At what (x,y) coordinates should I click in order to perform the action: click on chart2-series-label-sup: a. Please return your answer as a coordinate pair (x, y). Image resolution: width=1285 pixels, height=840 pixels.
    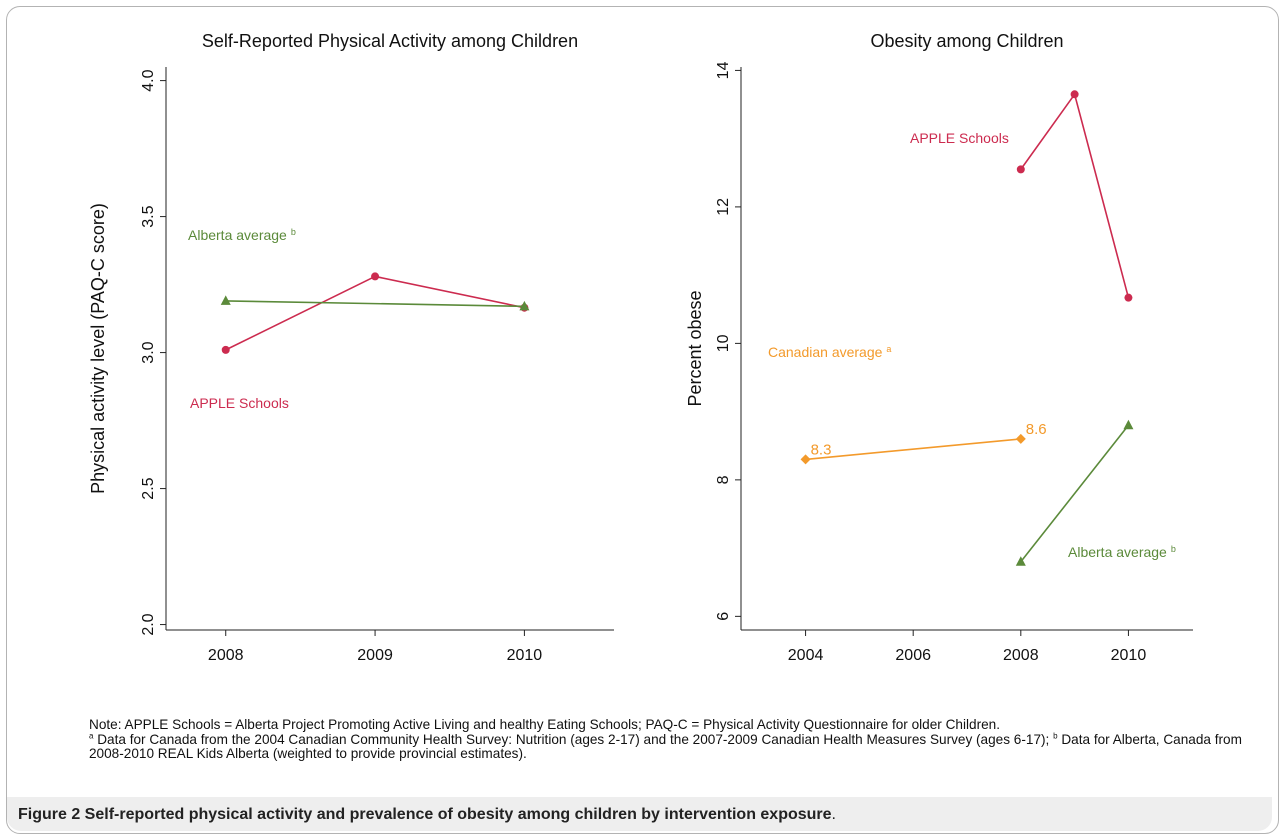
    Looking at the image, I should click on (888, 349).